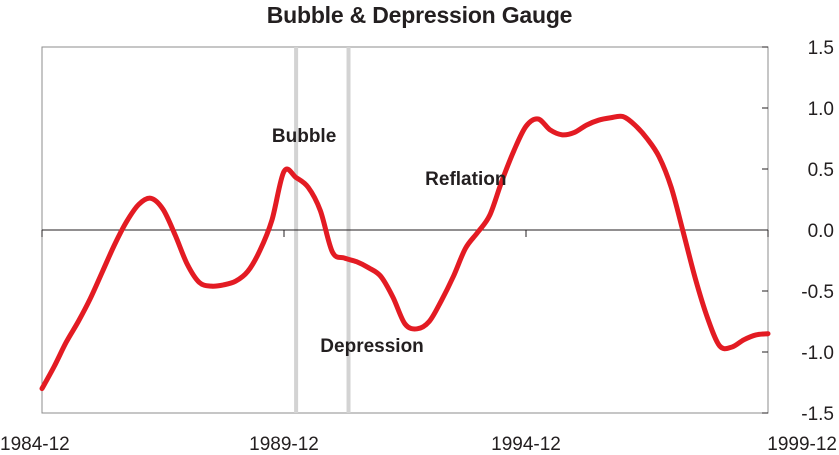 The height and width of the screenshot is (455, 839). Describe the element at coordinates (389, 241) in the screenshot. I see `annotations: Bubble Reflation Depression` at that location.